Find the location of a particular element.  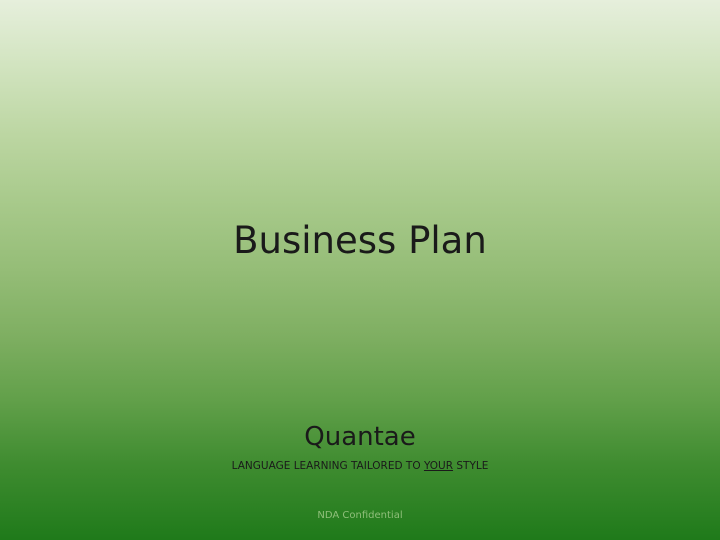

tagline: LANGUAGE LEARNING TAILORED TO YOUR STYLE is located at coordinates (360, 466).